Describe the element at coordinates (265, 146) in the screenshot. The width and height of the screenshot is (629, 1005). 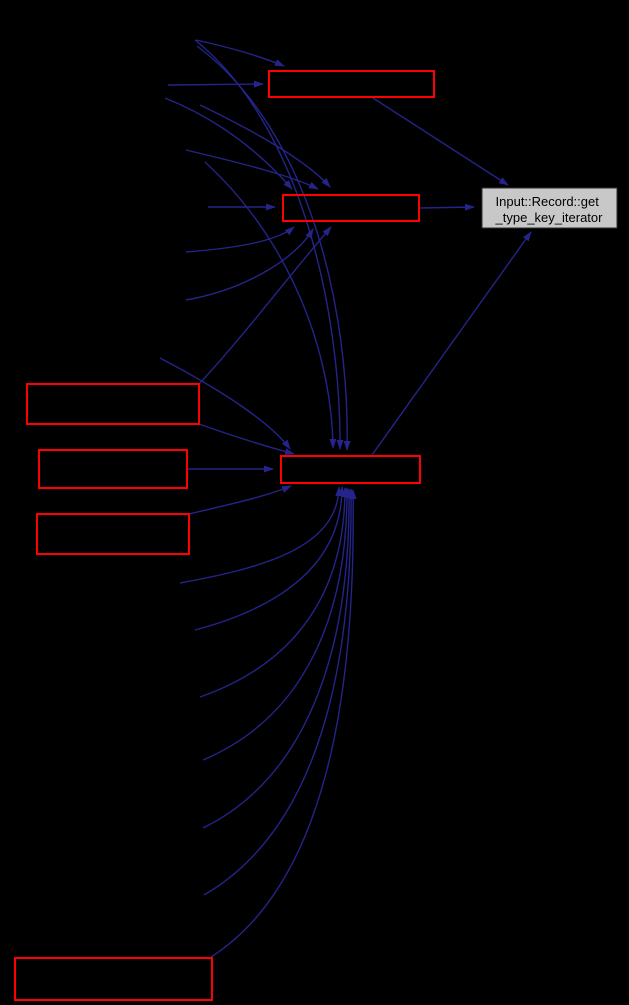
I see `call-edge-hidden-caller-5-to-n-mid` at that location.